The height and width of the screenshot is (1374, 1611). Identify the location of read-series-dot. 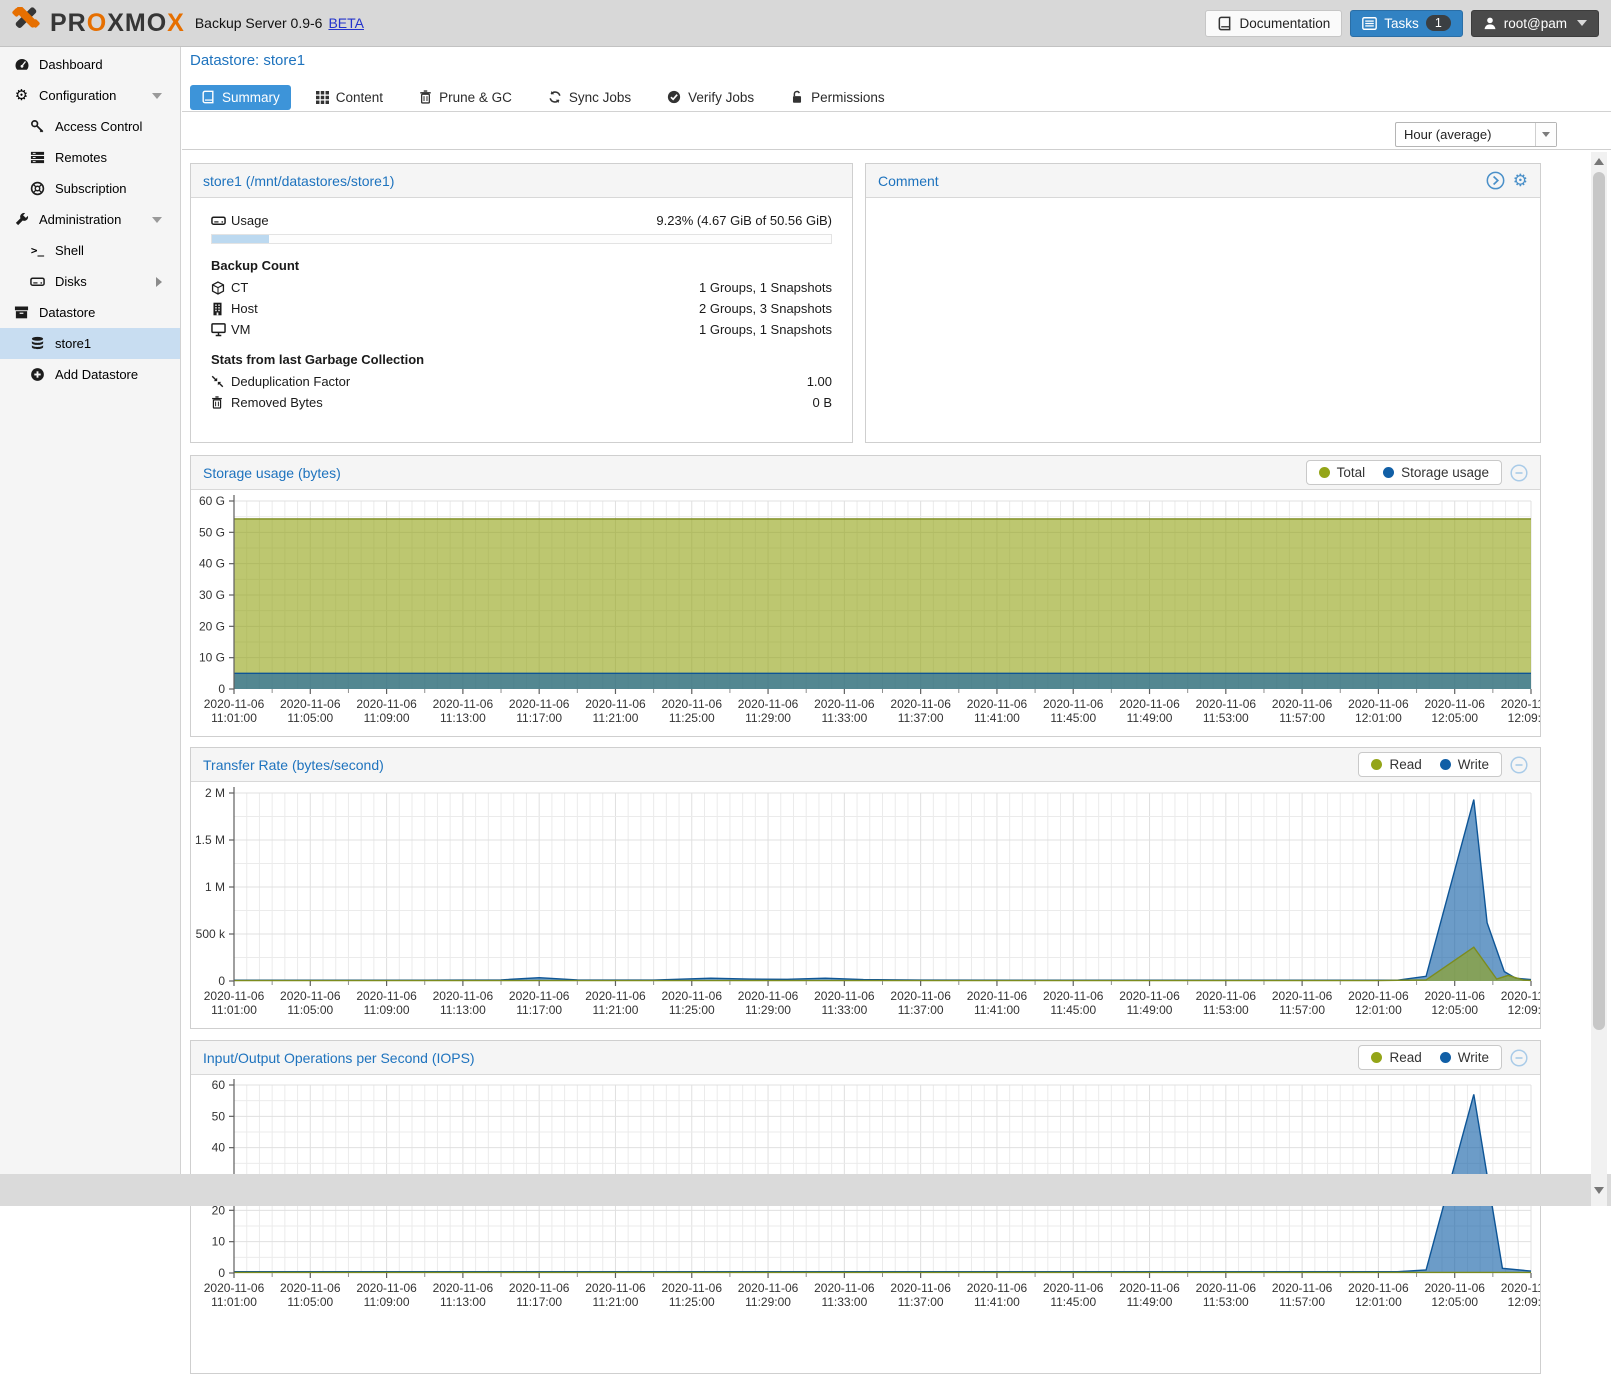
(1377, 1057).